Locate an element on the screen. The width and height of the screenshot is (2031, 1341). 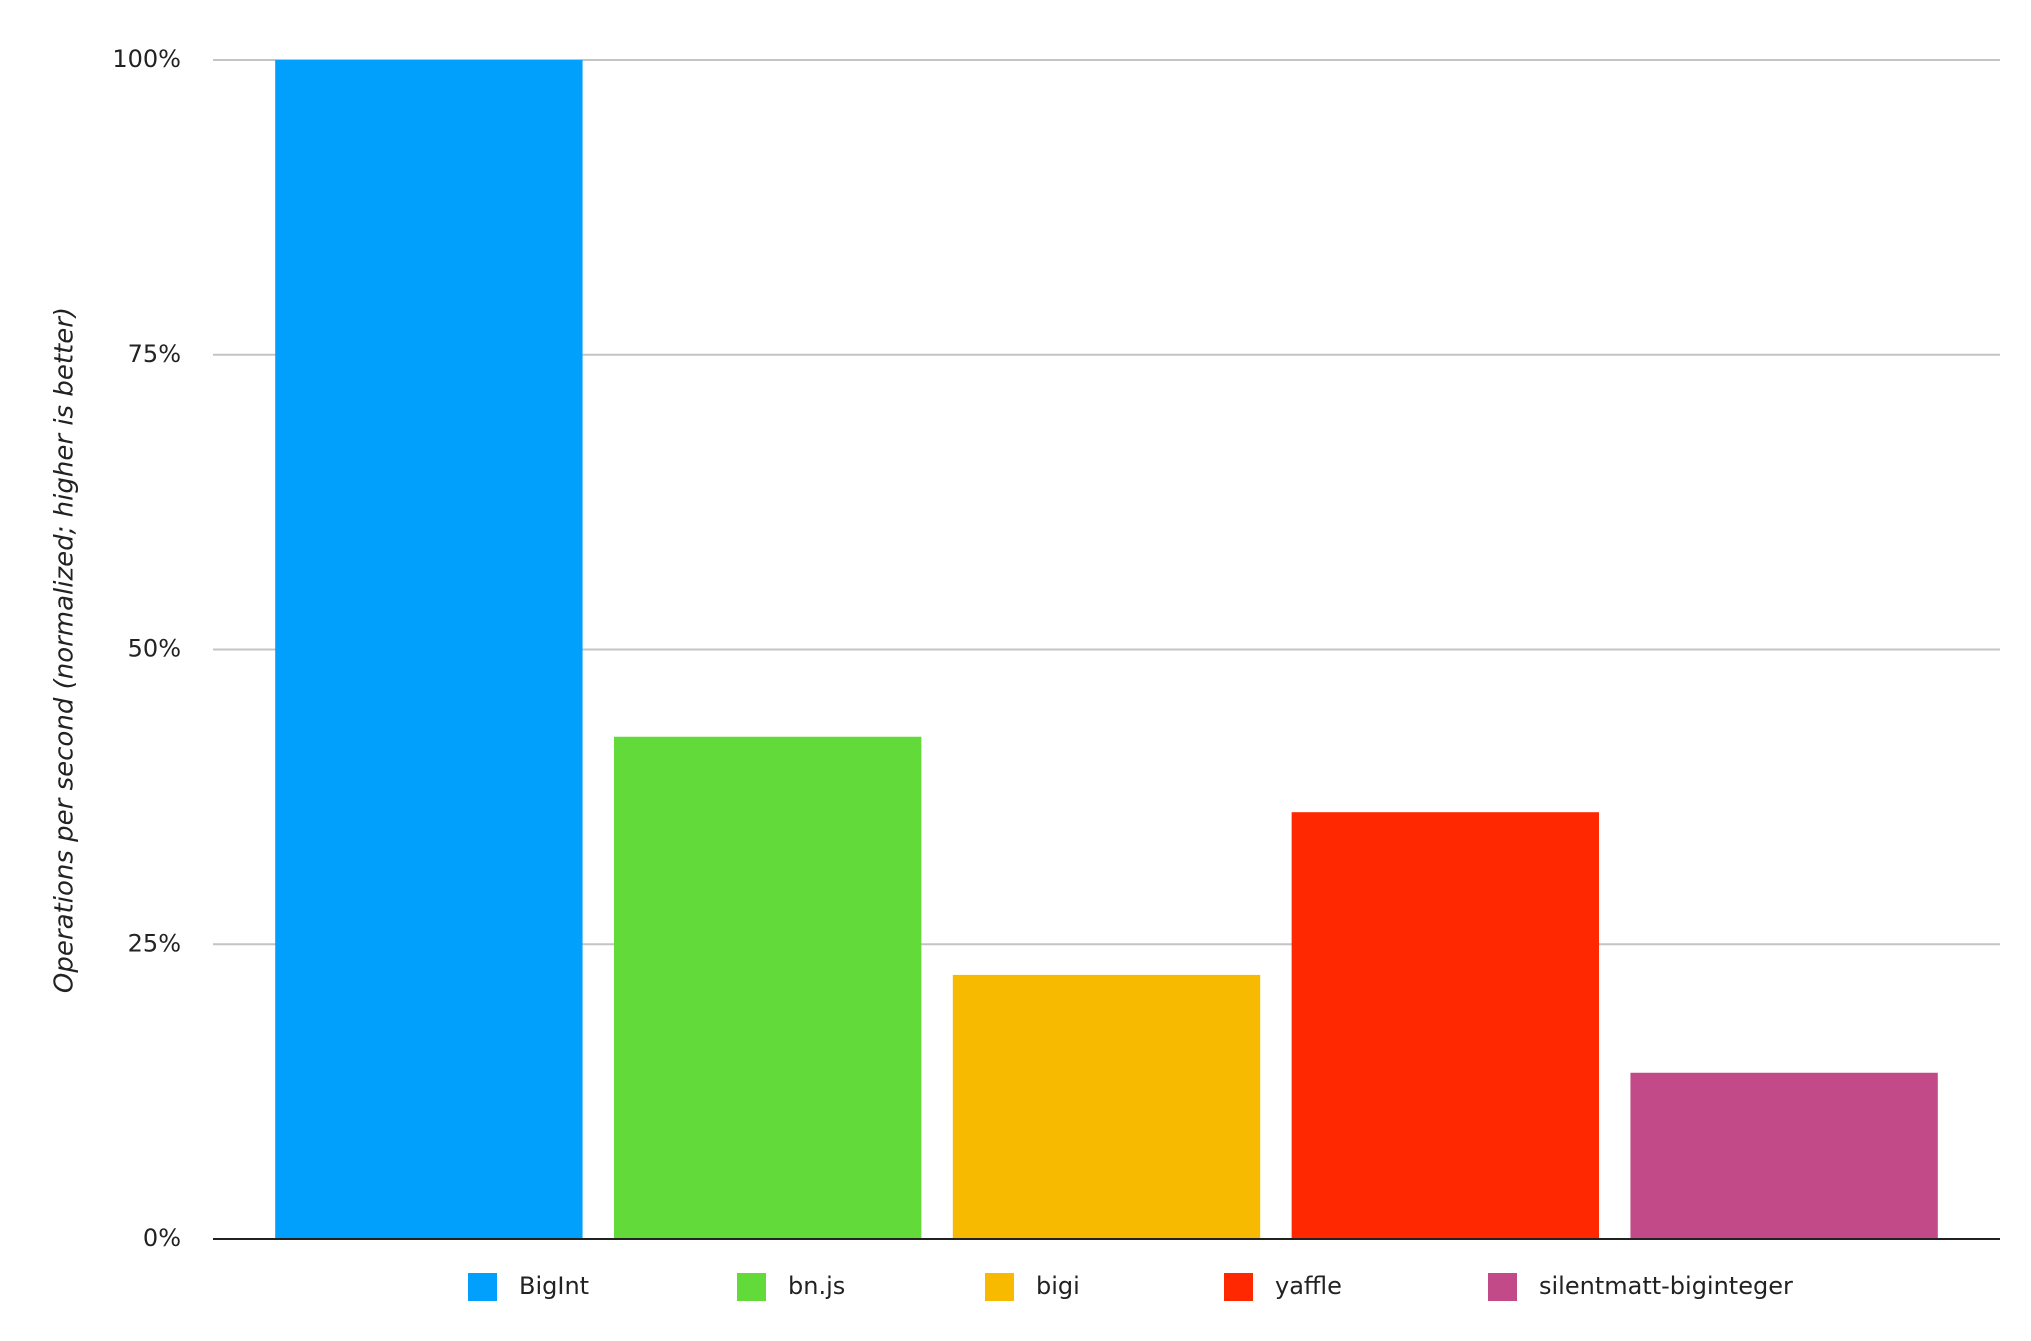
y-tick-label: 0% is located at coordinates (162, 1238).